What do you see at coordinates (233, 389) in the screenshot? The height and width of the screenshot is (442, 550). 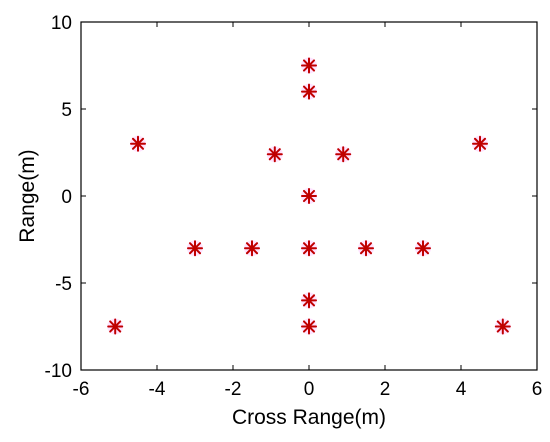 I see `x-tick-label: -2` at bounding box center [233, 389].